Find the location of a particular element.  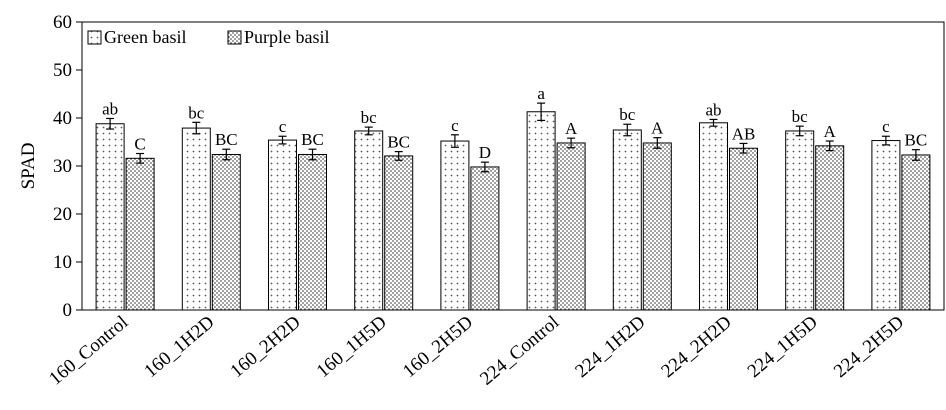

x-tick-label: 160_1H5D is located at coordinates (352, 347).